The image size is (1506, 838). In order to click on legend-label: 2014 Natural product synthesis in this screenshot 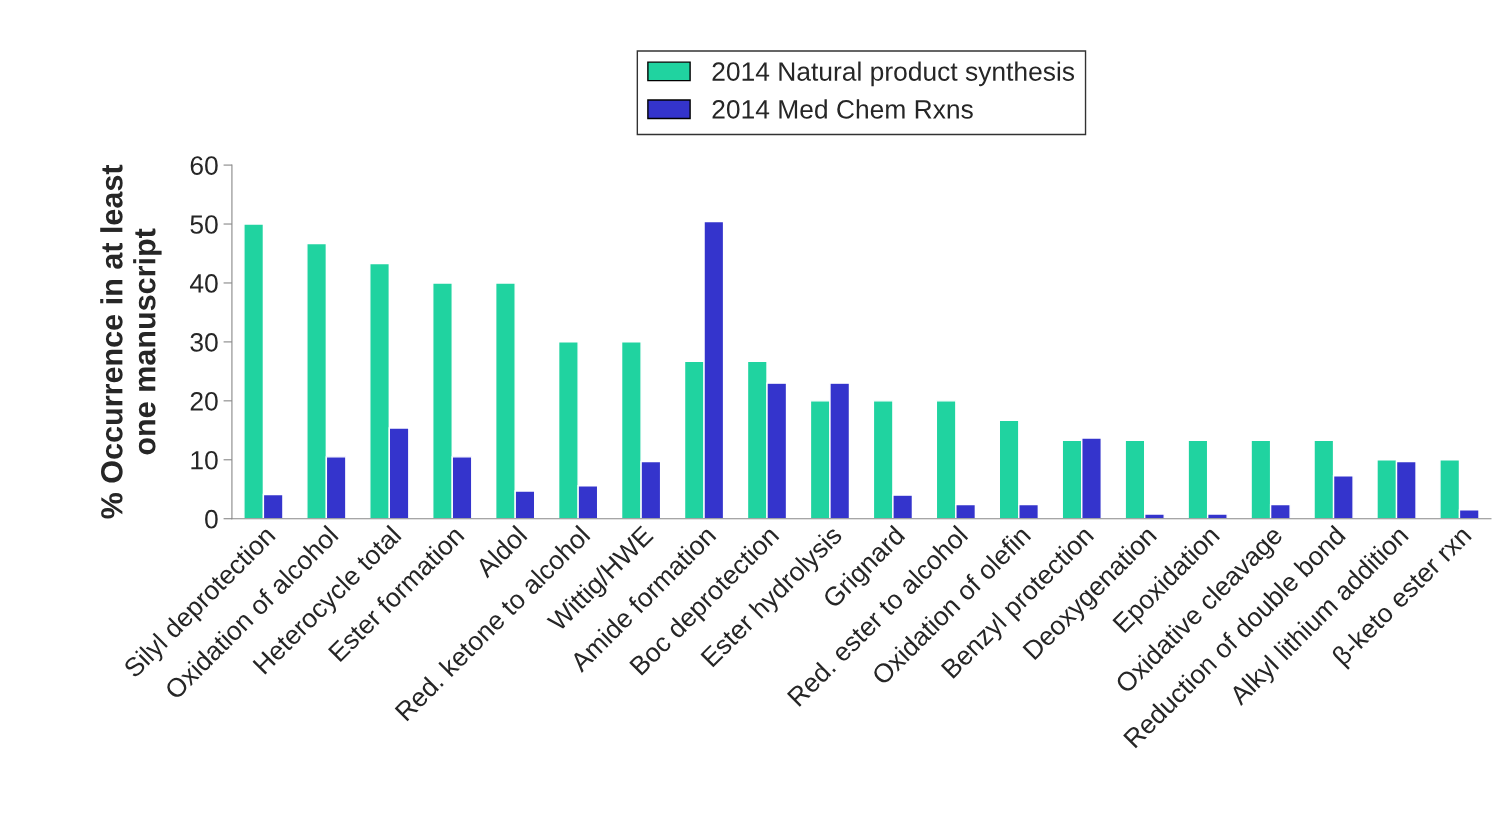, I will do `click(893, 74)`.